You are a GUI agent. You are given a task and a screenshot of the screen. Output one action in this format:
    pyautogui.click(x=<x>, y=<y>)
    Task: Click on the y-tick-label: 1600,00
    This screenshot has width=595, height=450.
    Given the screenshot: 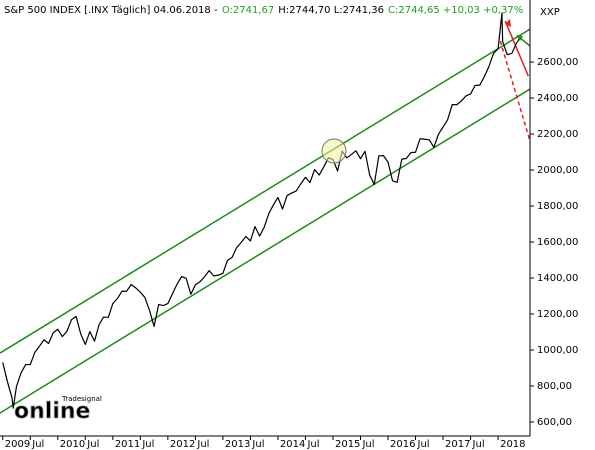 What is the action you would take?
    pyautogui.click(x=557, y=242)
    